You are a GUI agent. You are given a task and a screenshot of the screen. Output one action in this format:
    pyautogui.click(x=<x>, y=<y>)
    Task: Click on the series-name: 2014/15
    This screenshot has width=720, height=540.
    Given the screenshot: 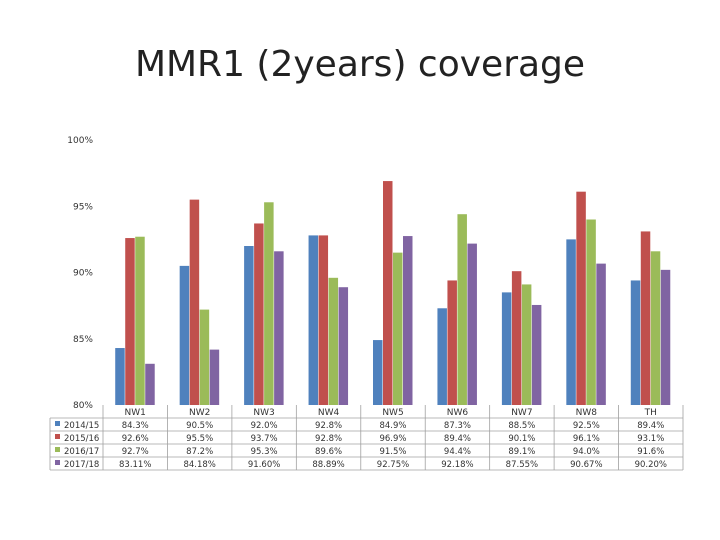 What is the action you would take?
    pyautogui.click(x=81, y=426)
    